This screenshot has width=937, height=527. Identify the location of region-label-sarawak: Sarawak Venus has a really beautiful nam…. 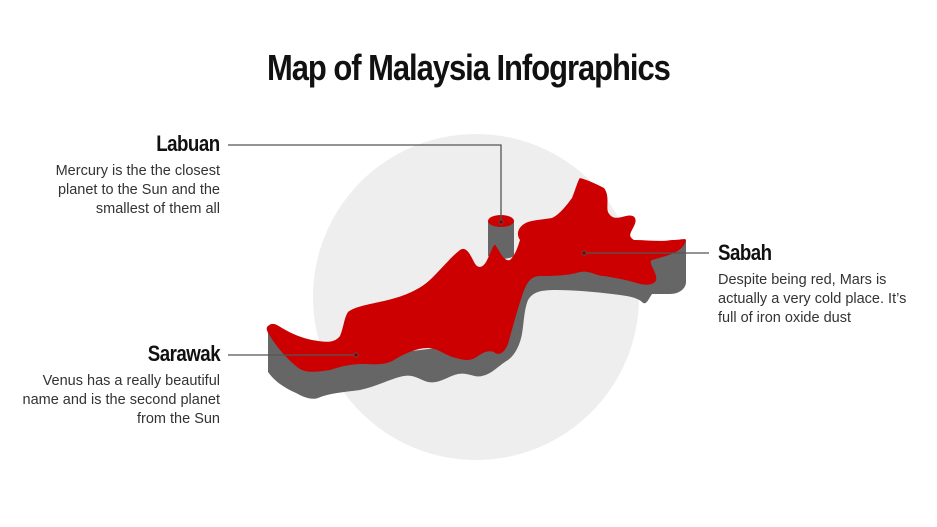
(120, 385).